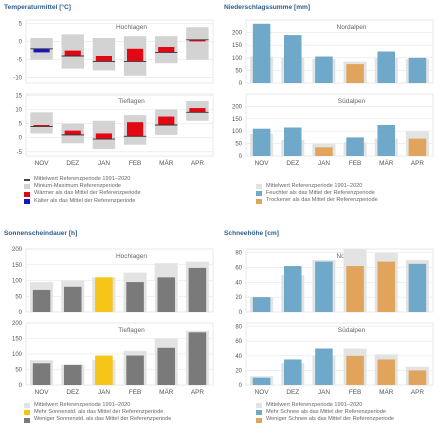 The image size is (440, 434). What do you see at coordinates (131, 27) in the screenshot?
I see `subplot-label: Hochlagen` at bounding box center [131, 27].